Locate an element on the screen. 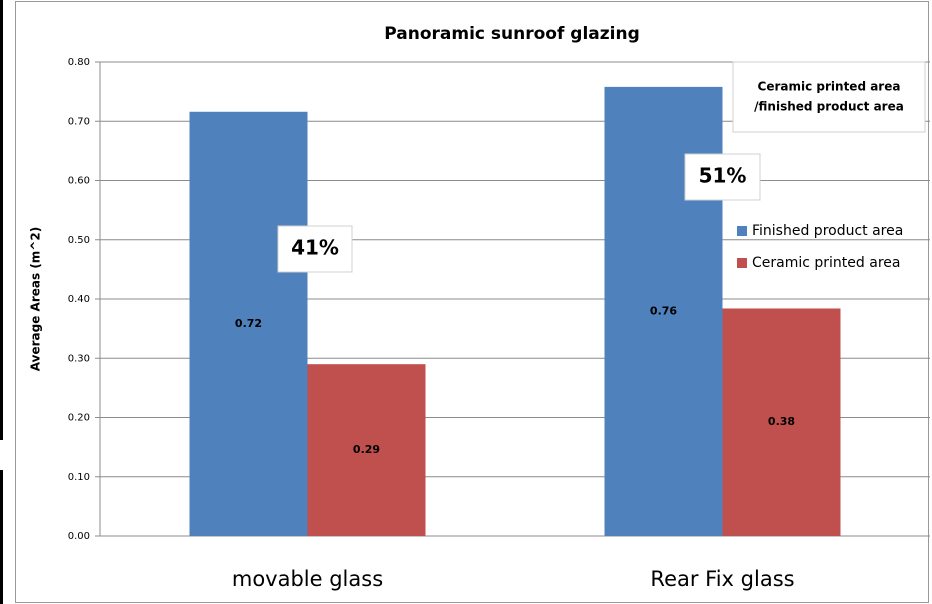 The image size is (932, 604). x-tick-label: Rear Fix glass is located at coordinates (722, 579).